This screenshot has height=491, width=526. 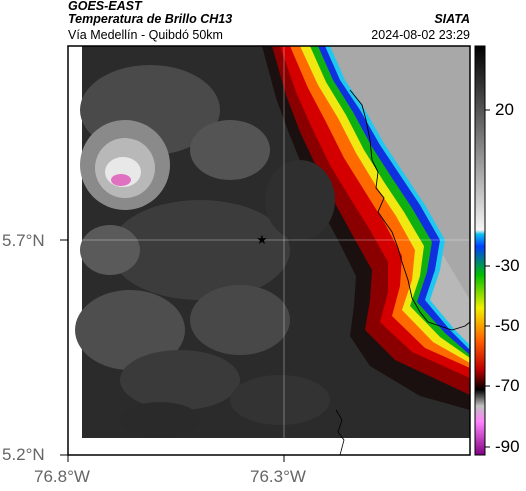 I want to click on lon-label-76.3: 76.3°W, so click(x=278, y=476).